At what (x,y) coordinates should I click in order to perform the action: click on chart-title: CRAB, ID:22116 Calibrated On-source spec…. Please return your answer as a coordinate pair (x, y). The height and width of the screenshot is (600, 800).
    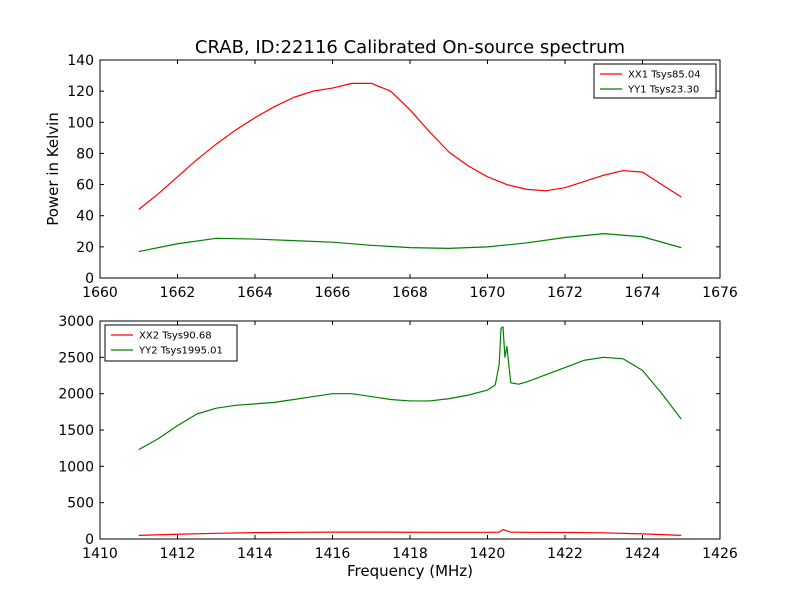
    Looking at the image, I should click on (410, 47).